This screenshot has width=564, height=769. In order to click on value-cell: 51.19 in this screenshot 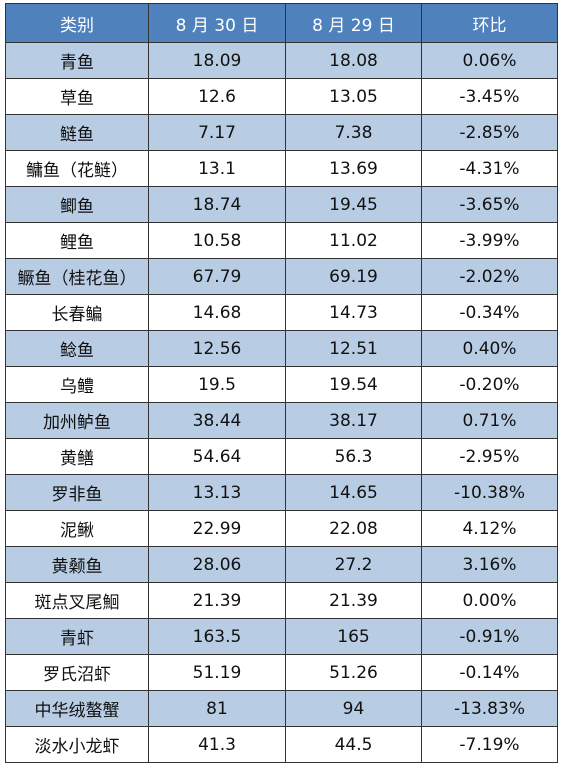, I will do `click(217, 672)`.